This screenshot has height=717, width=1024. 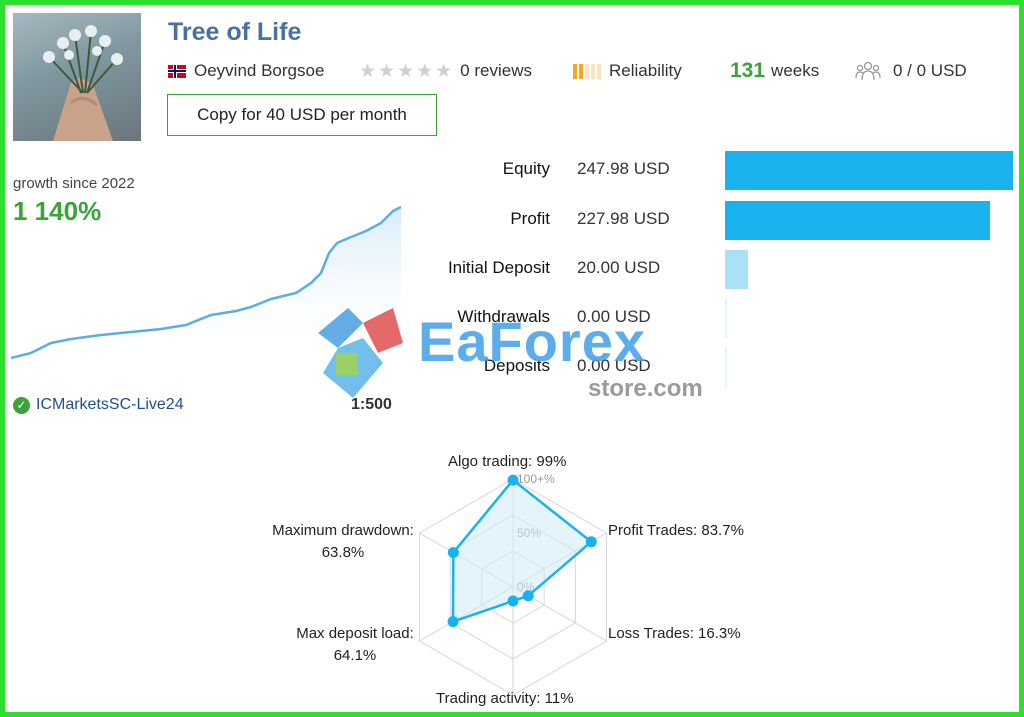 I want to click on stat-value-initial-deposit: 20.00 USD, so click(x=619, y=267).